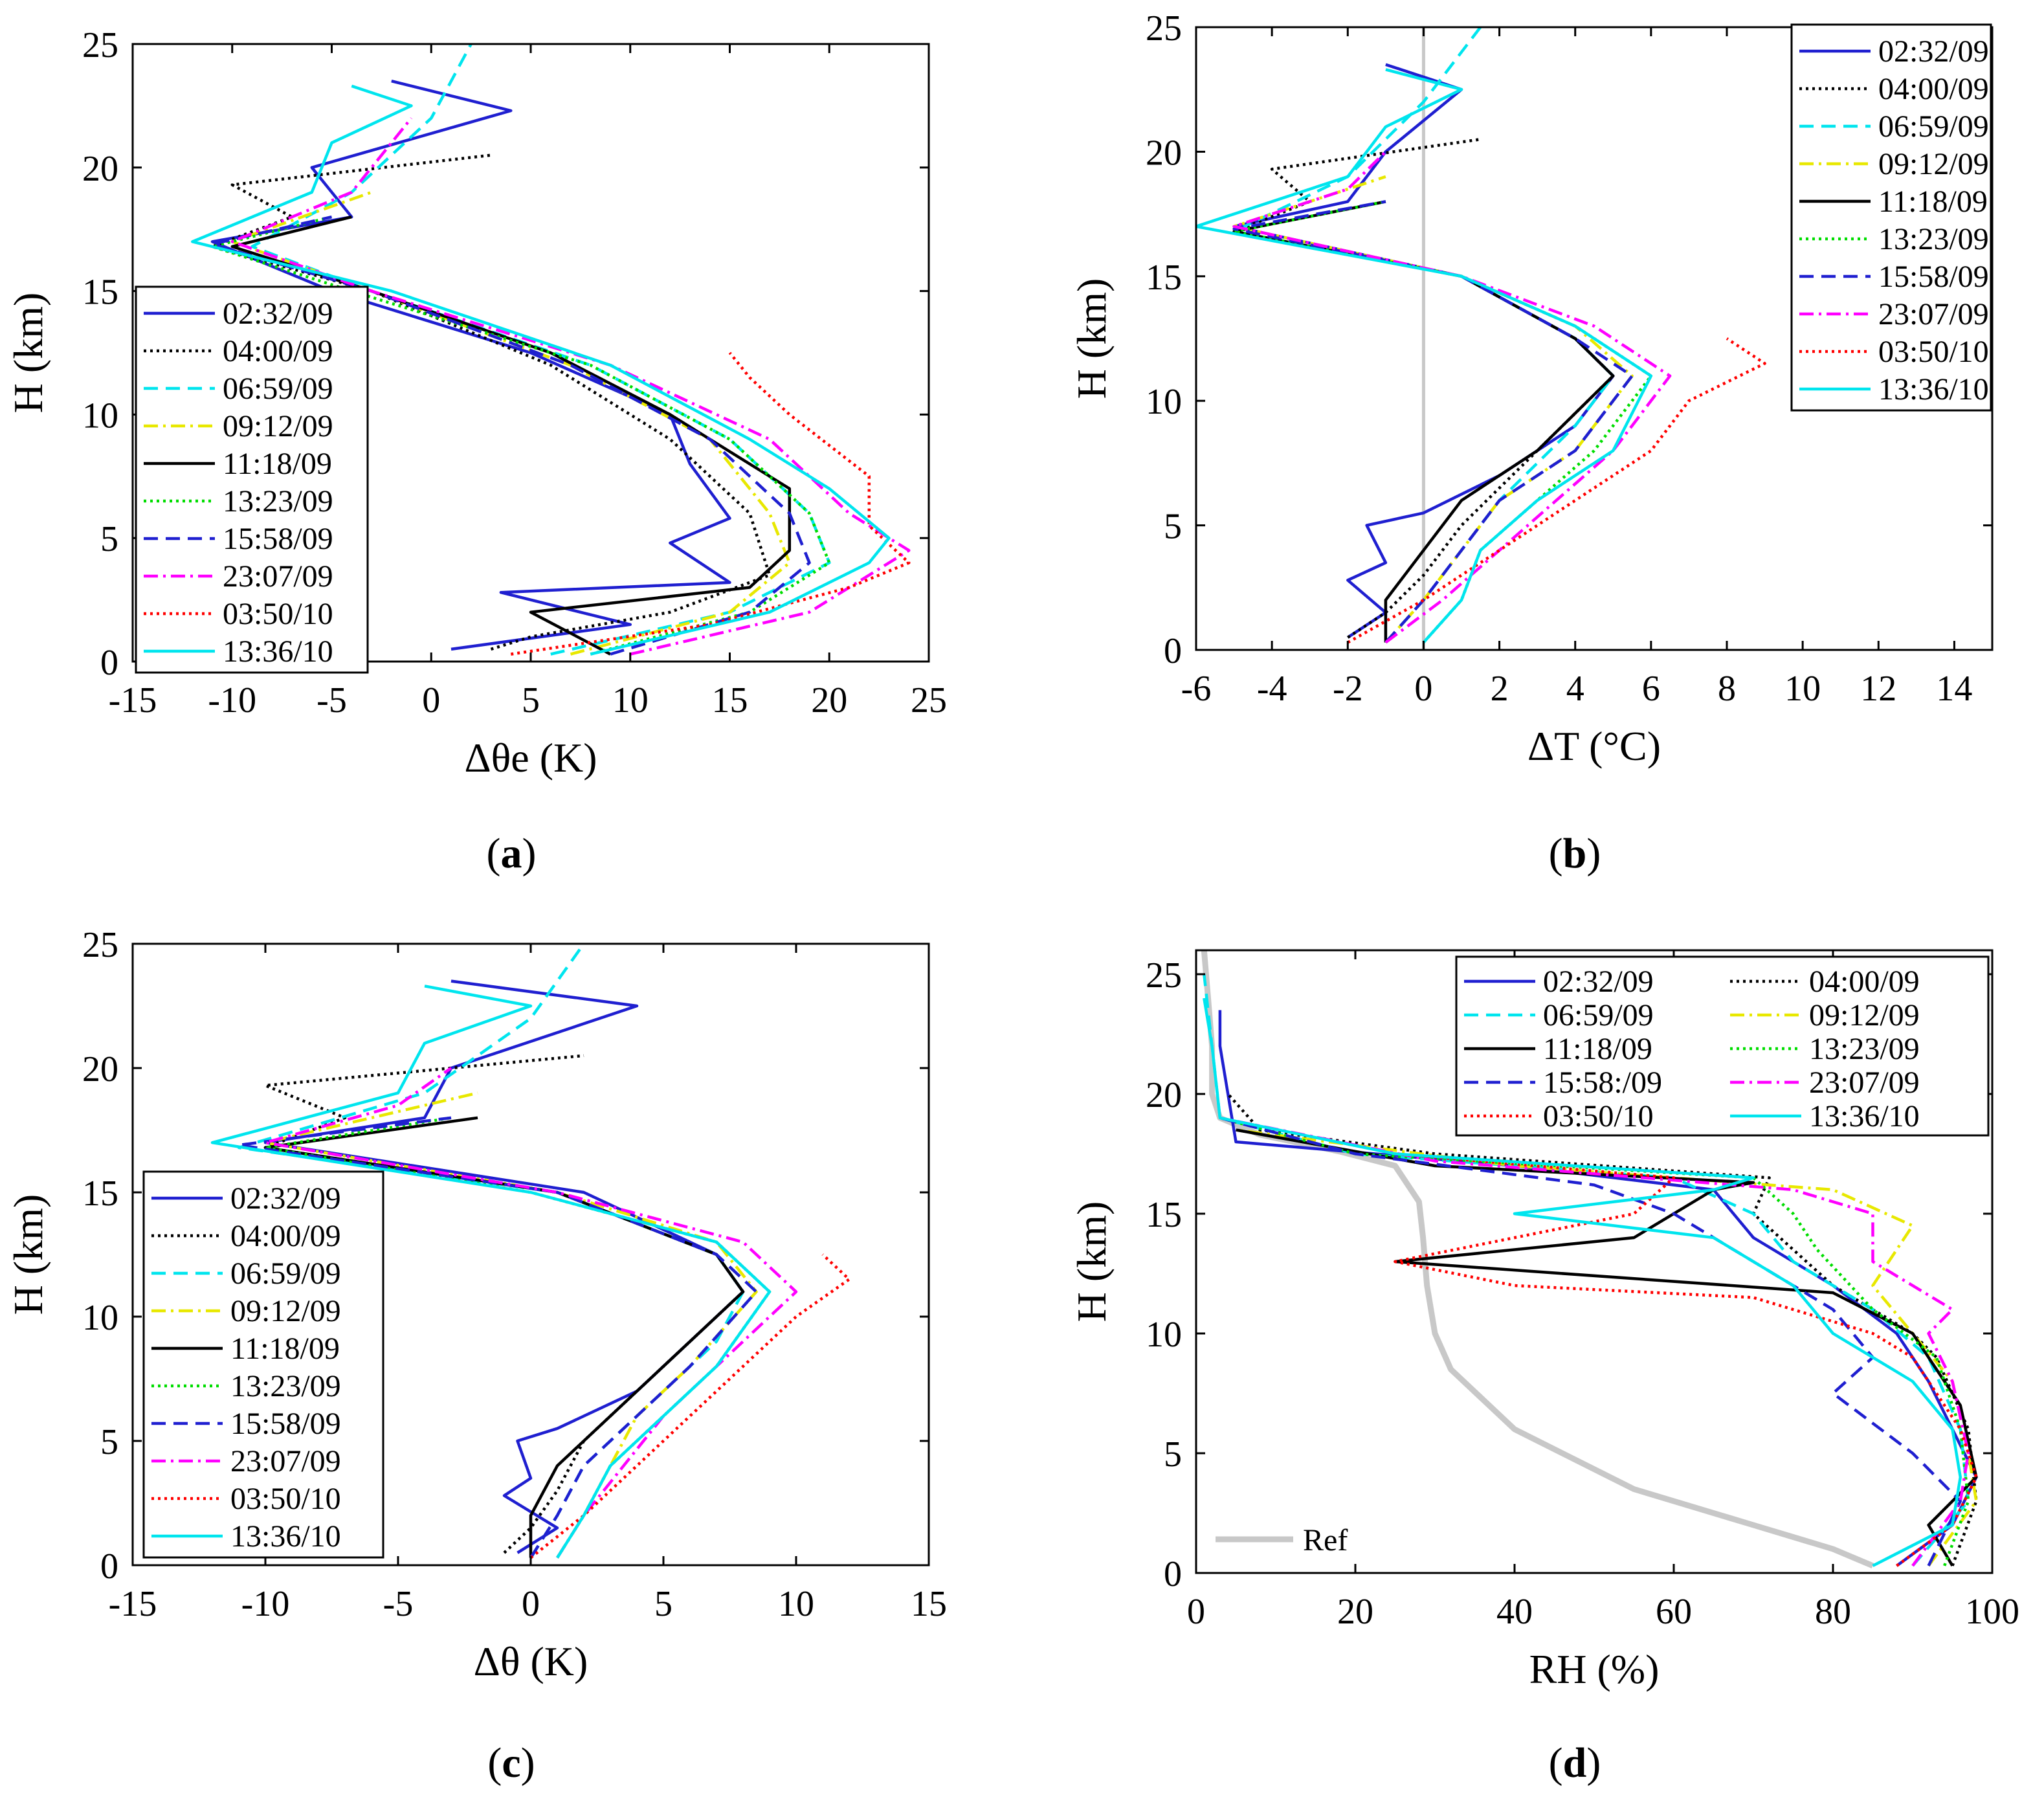  I want to click on x-tick-label: 4, so click(1575, 689).